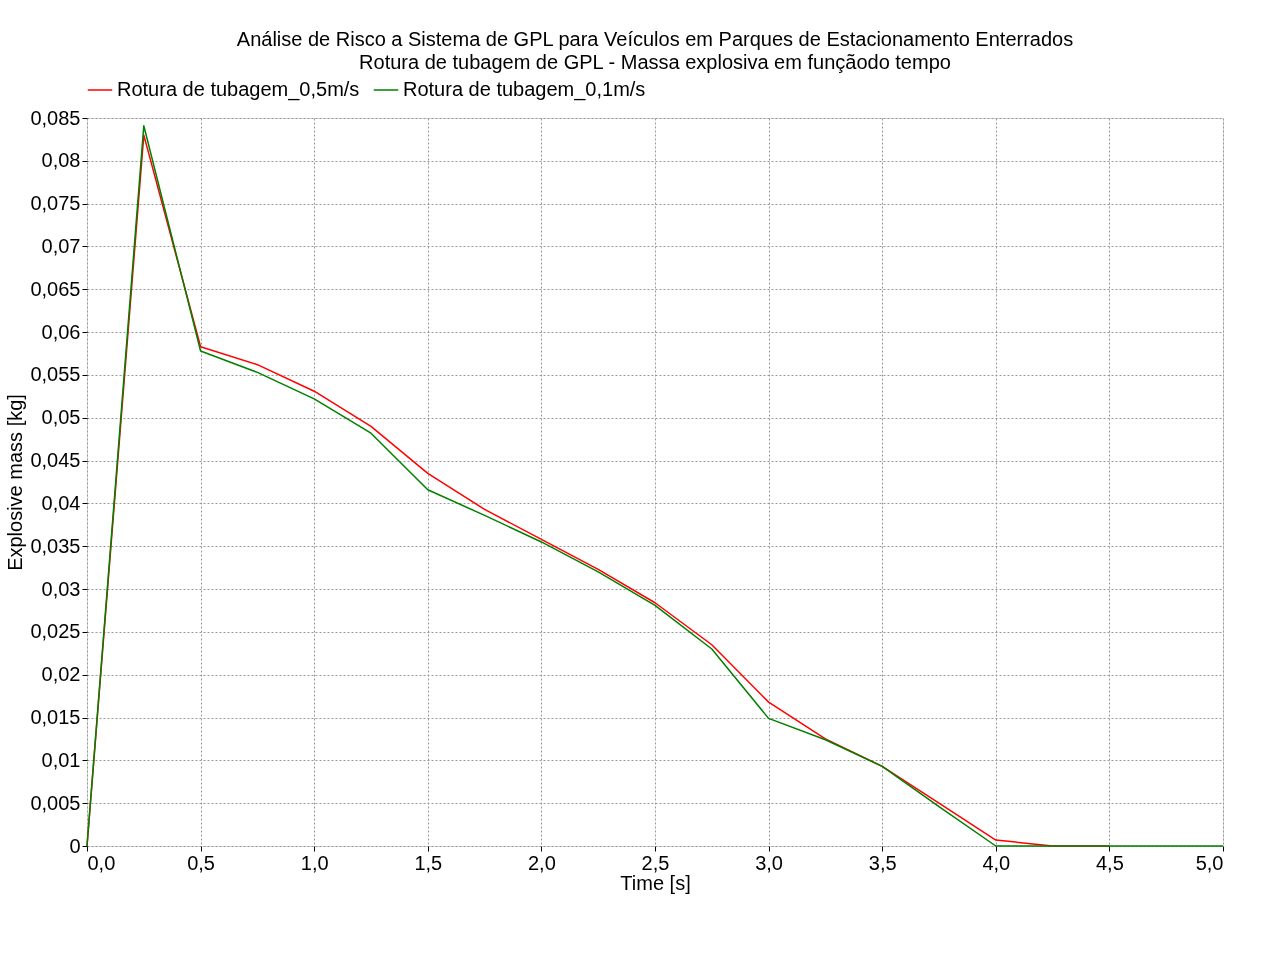 This screenshot has width=1269, height=957. I want to click on y-tick-label: 0,055, so click(55, 374).